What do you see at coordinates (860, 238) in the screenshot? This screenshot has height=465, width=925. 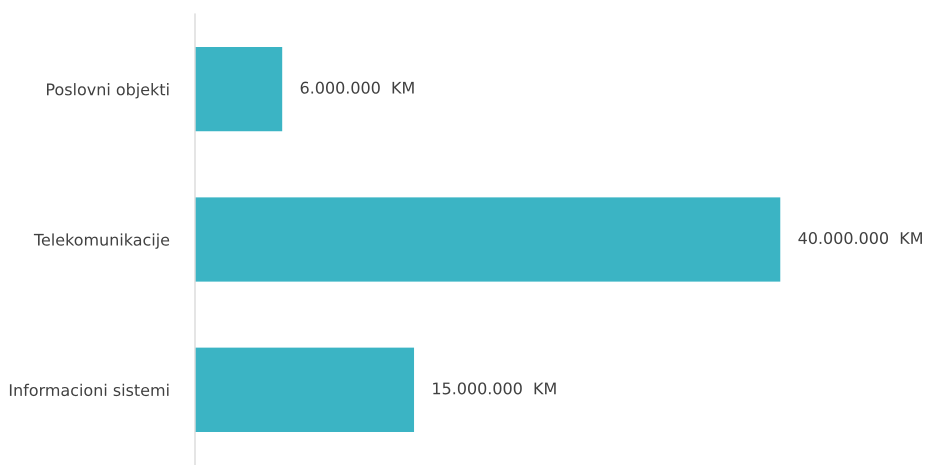 I see `data-label: 40.000.000 KM` at bounding box center [860, 238].